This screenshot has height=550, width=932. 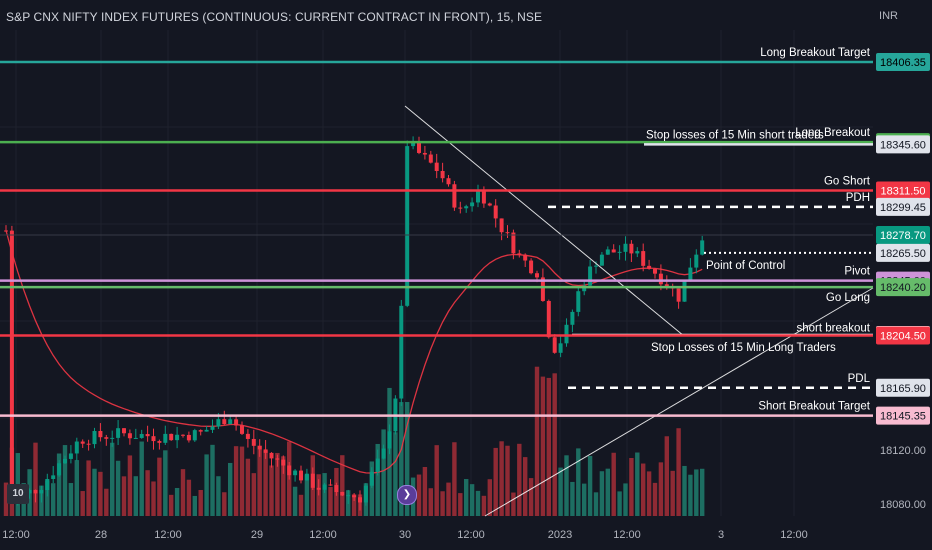 I want to click on price-badge-2: 18345.60, so click(x=903, y=144).